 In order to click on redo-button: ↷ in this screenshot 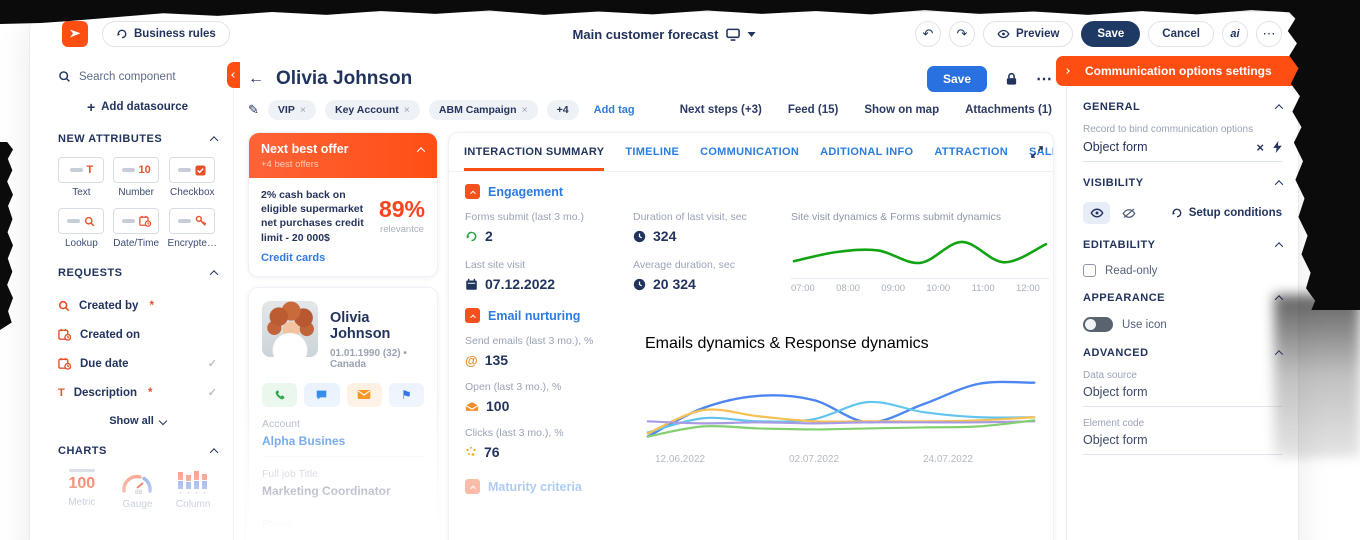, I will do `click(961, 34)`.